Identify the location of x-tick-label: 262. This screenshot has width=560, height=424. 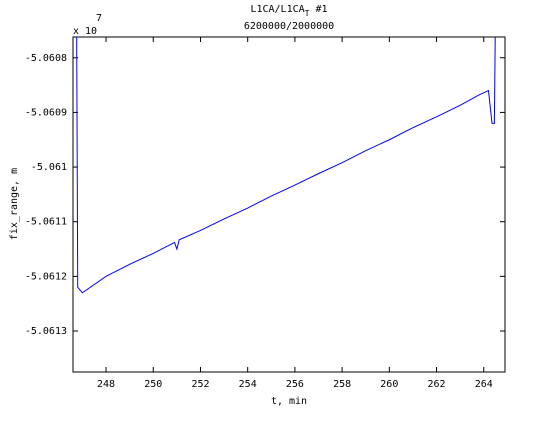
(437, 384).